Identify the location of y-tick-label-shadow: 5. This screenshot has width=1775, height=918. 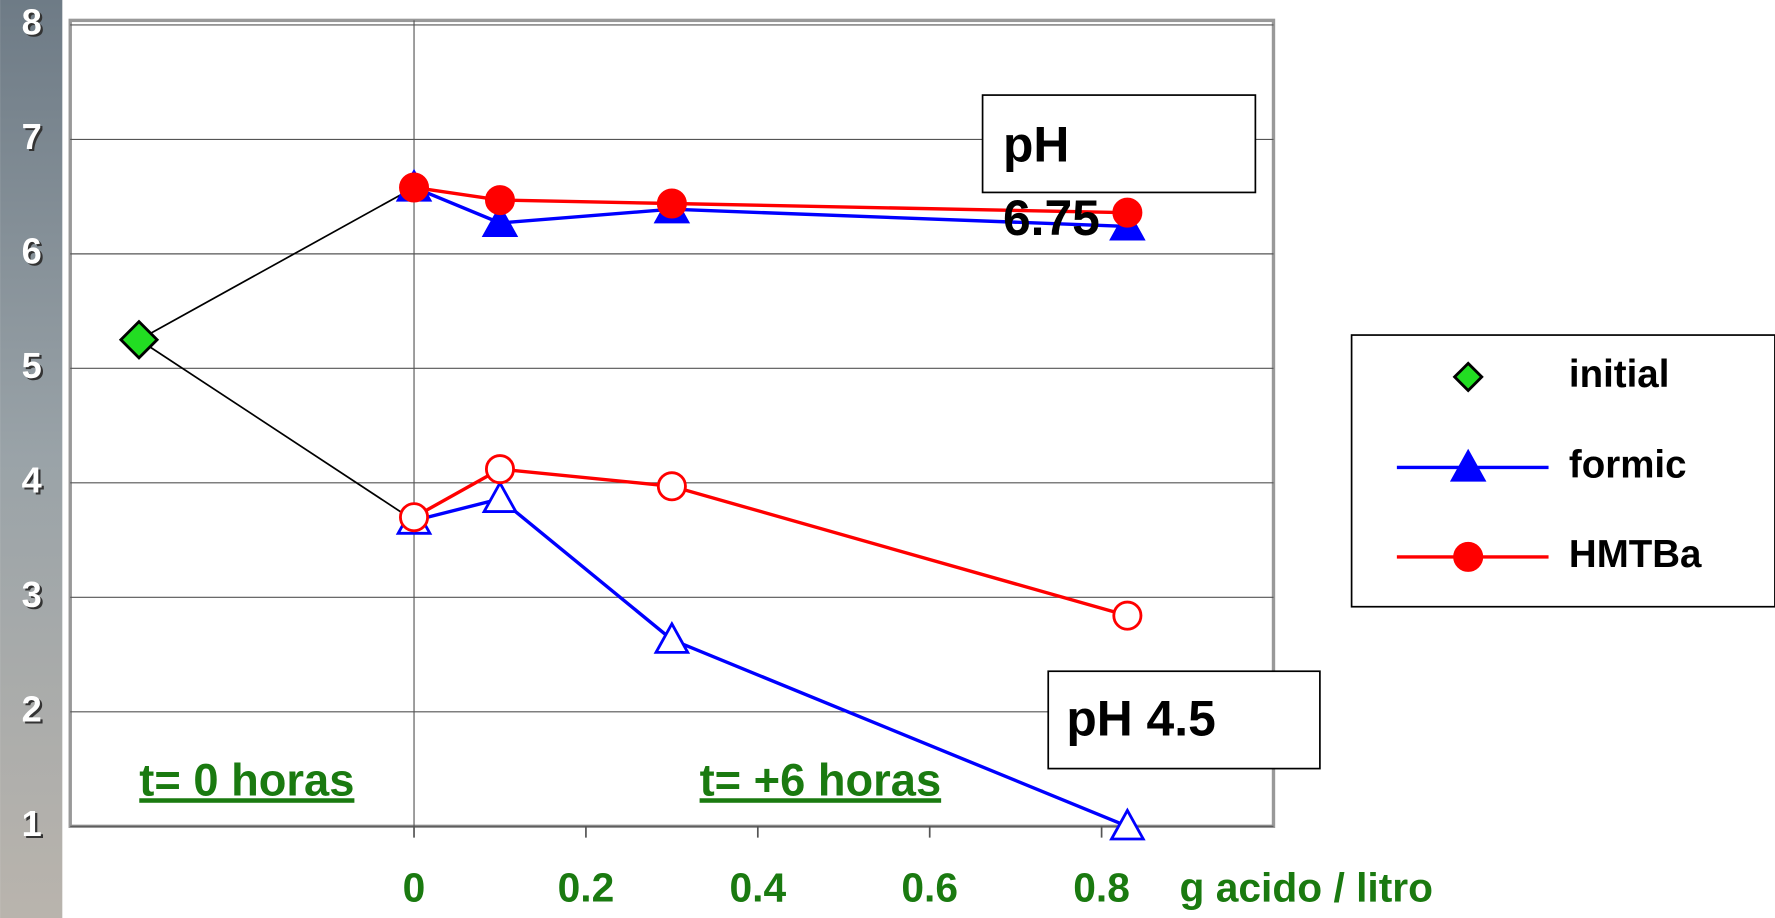
(34, 367).